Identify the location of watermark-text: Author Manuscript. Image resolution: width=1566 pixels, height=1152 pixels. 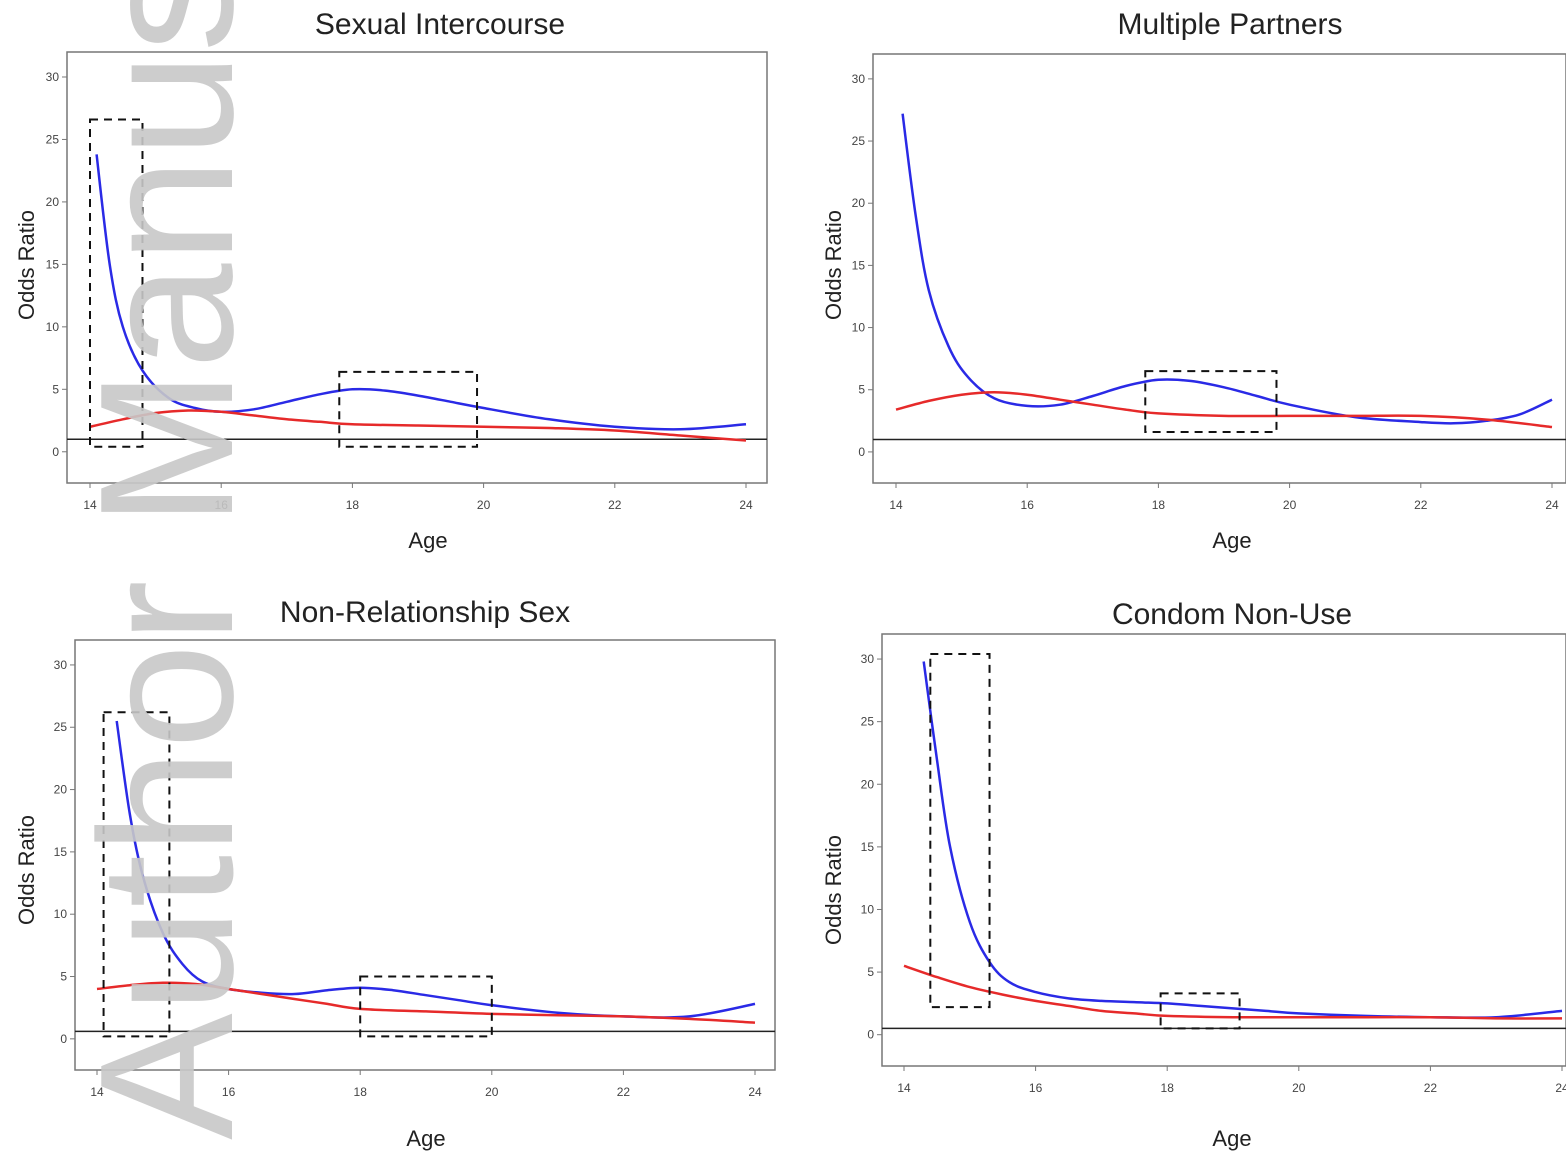
(167, 570).